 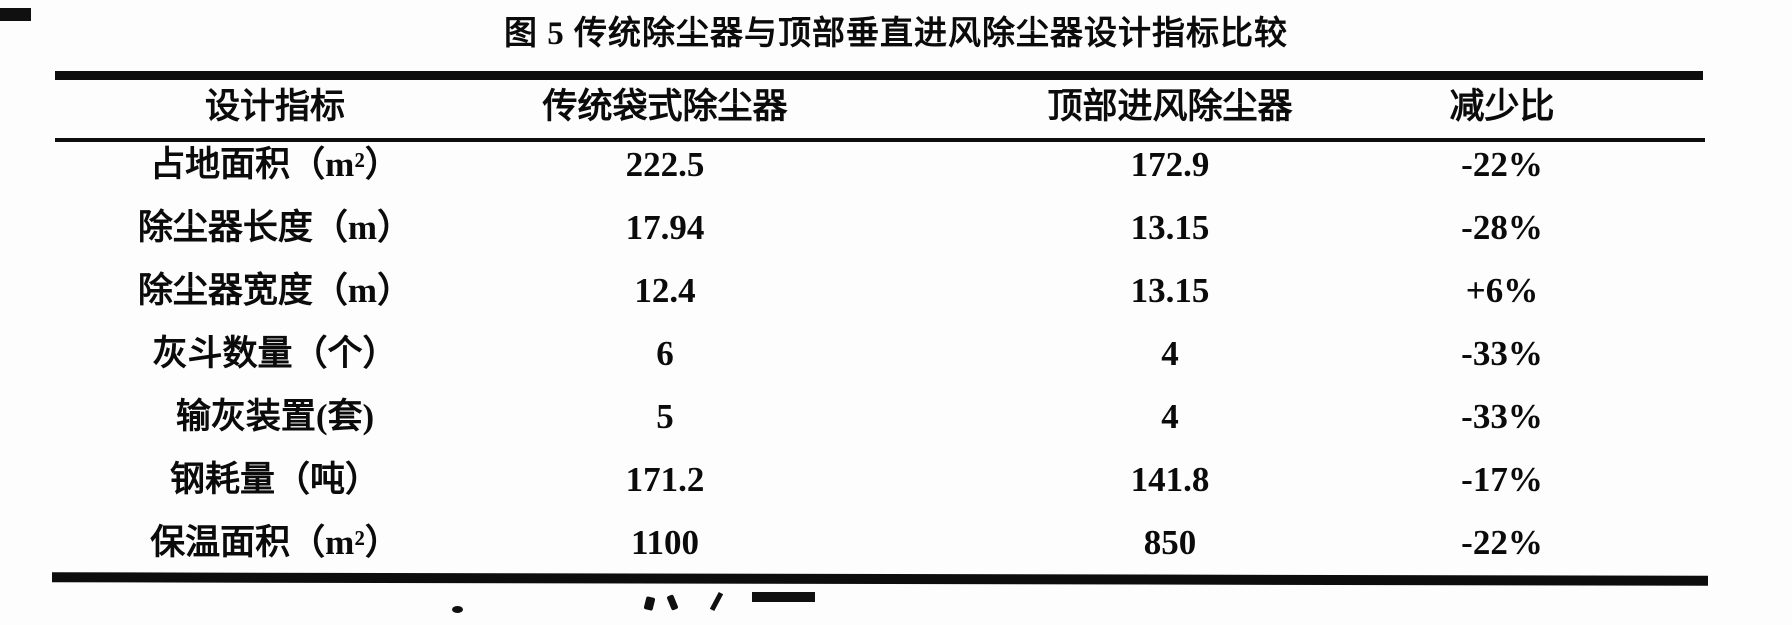 I want to click on cell-traditional-value: 171.2, so click(x=665, y=479).